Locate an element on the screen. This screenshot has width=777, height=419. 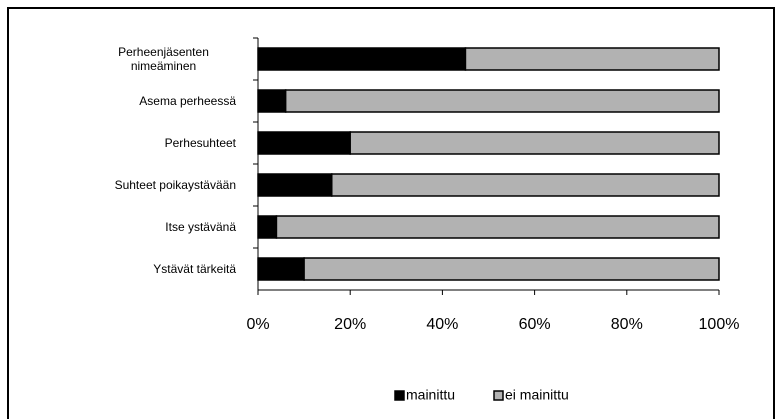
y-tick-label: Ystävät tärkeitä is located at coordinates (194, 269).